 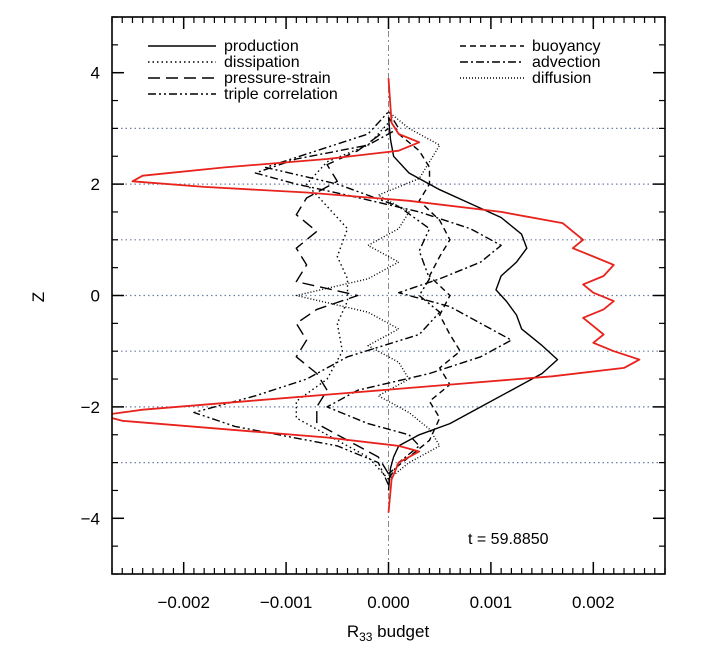 What do you see at coordinates (38, 297) in the screenshot?
I see `y-axis-title: Z` at bounding box center [38, 297].